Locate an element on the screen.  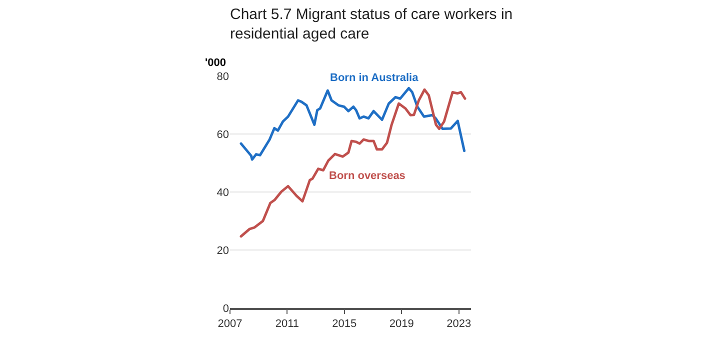
y-axis-title: '000 is located at coordinates (215, 63).